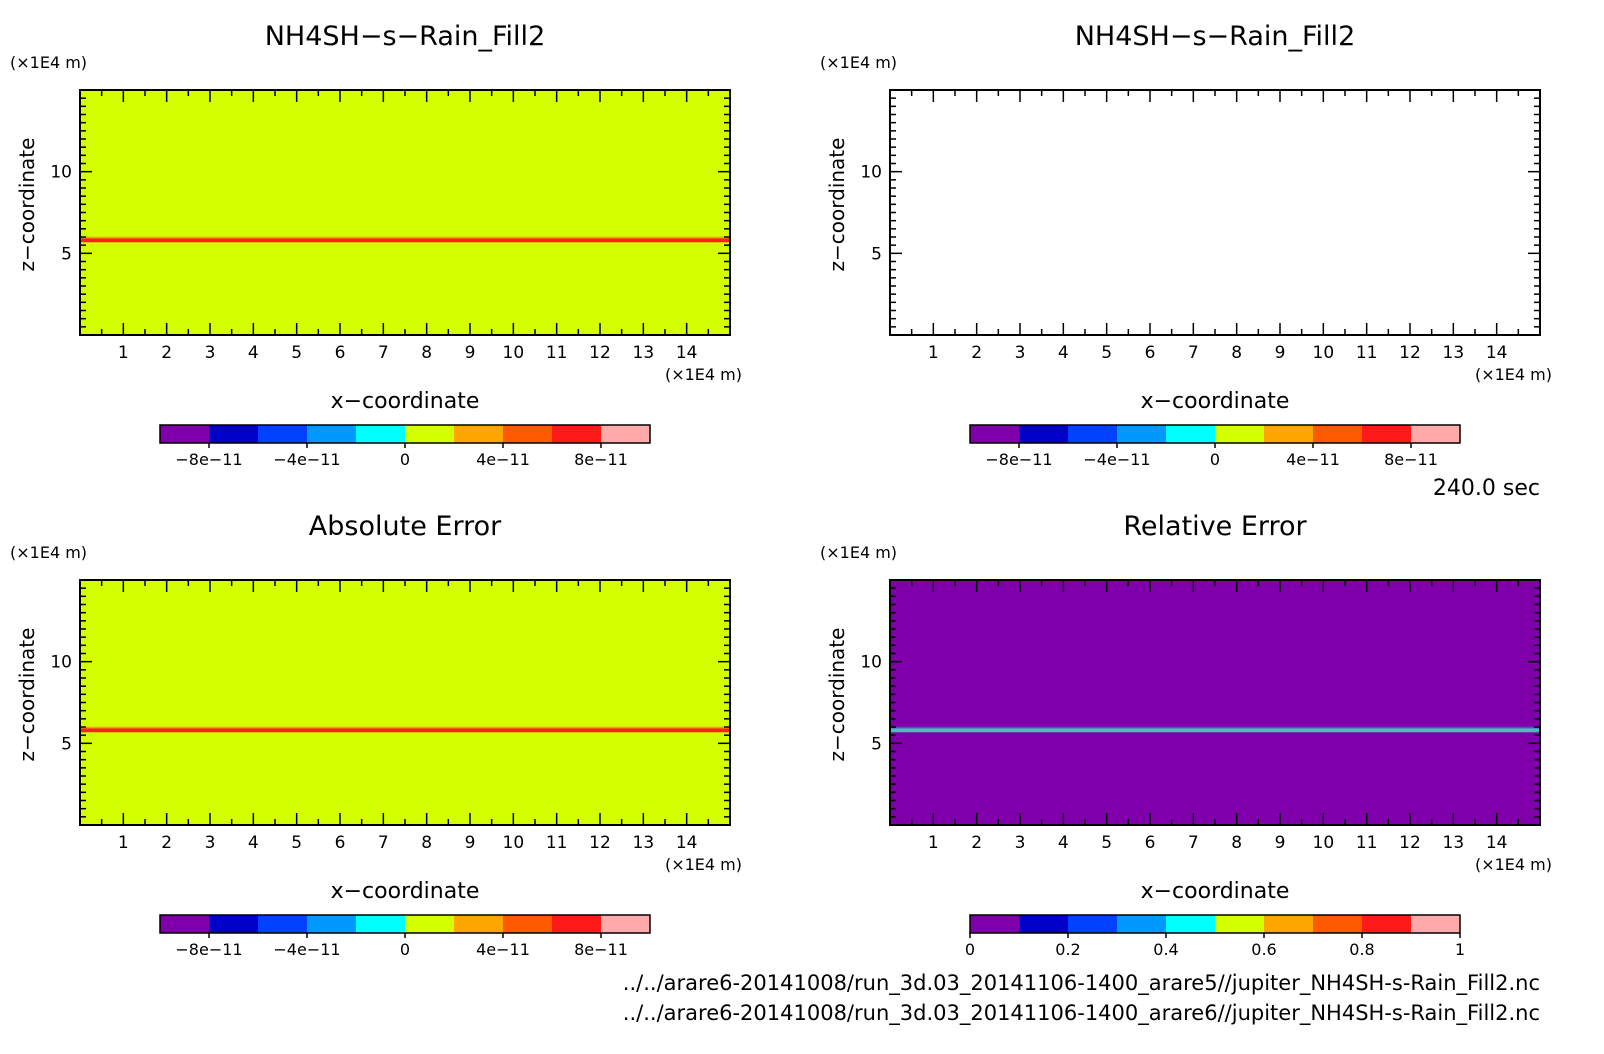  Describe the element at coordinates (48, 552) in the screenshot. I see `y-unit-label: (×1E4 m)` at that location.